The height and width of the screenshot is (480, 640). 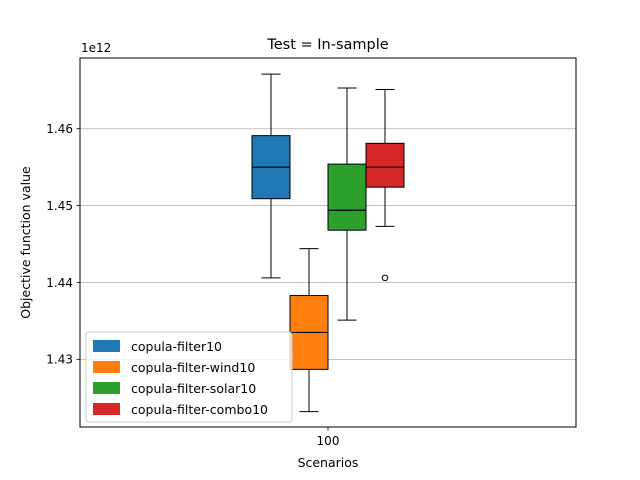 I want to click on box-copula-filter10, so click(x=271, y=176).